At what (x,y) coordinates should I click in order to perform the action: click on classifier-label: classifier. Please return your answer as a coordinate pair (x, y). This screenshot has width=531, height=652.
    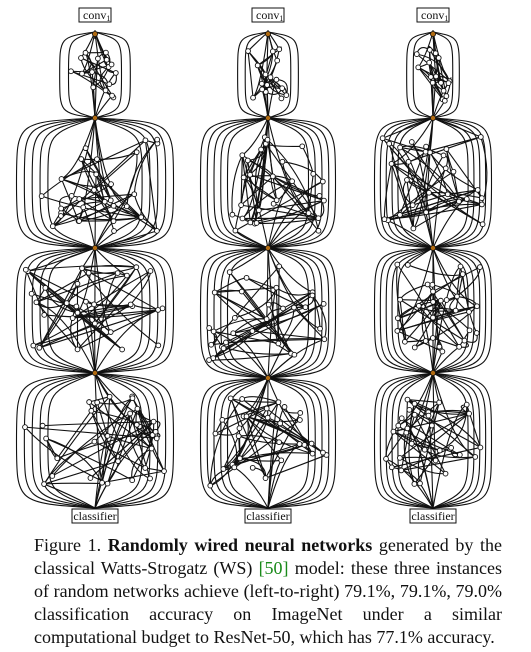
    Looking at the image, I should click on (432, 516).